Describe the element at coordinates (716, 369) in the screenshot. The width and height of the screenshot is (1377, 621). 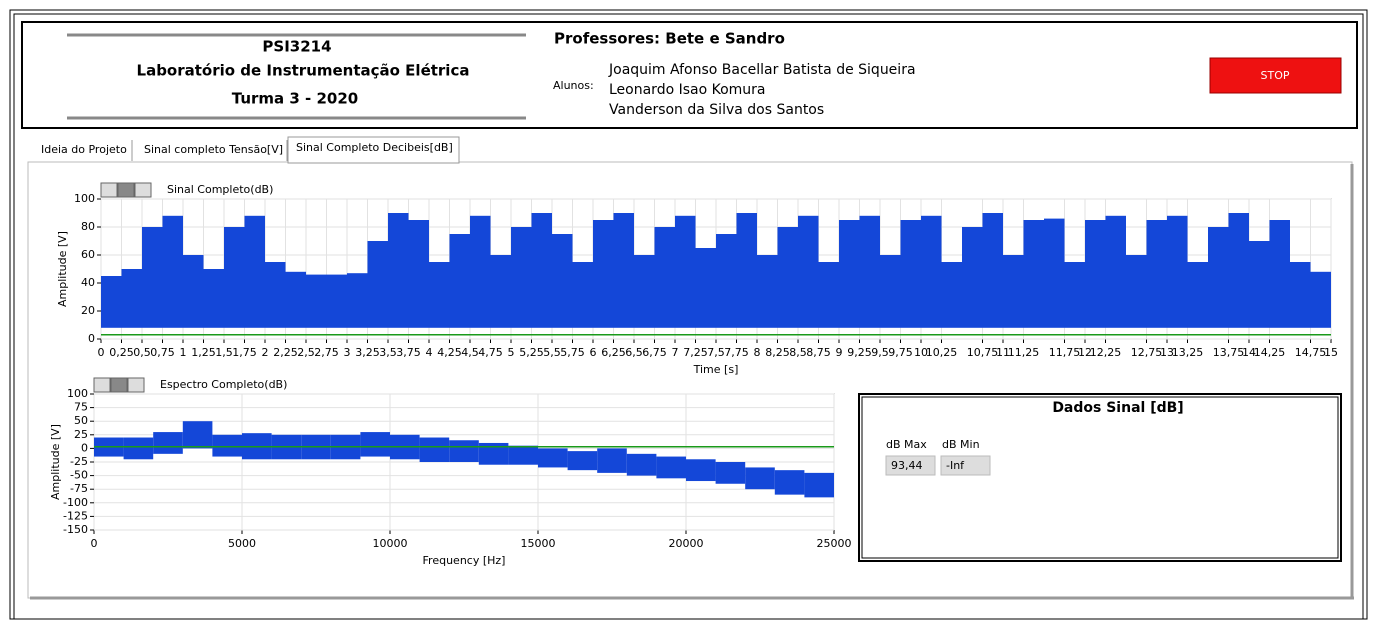
I see `x-axis-label: Time [s]` at that location.